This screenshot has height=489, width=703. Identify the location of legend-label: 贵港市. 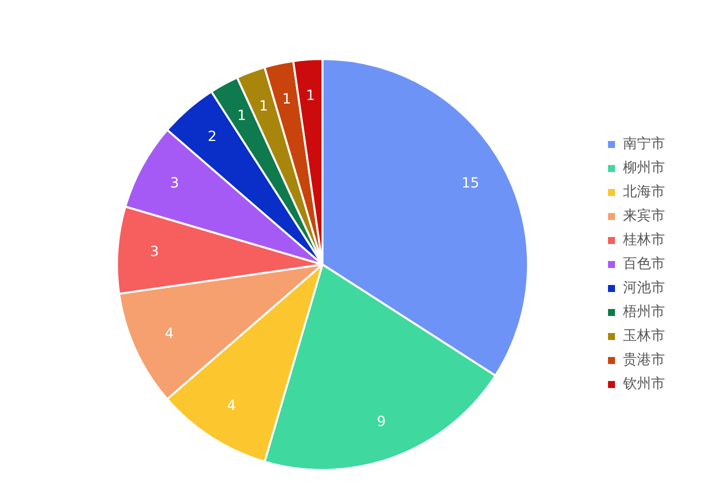
(644, 360).